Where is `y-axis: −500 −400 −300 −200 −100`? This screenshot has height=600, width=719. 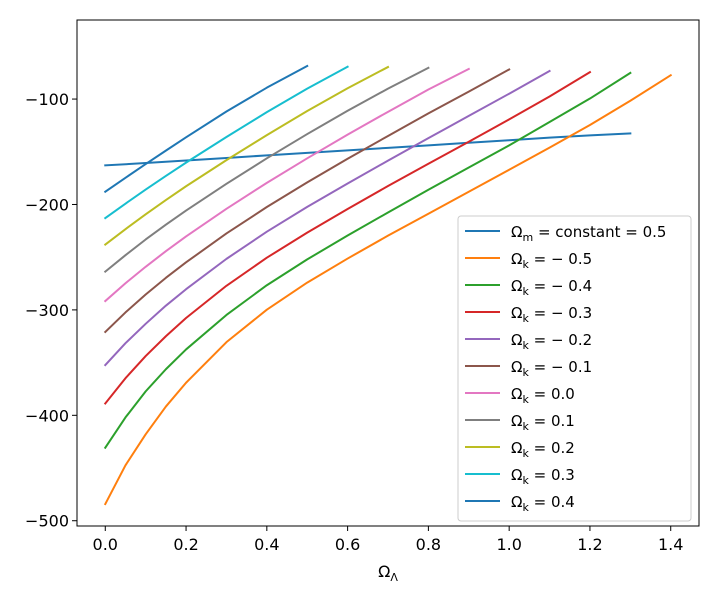
y-axis: −500 −400 −300 −200 −100 is located at coordinates (51, 310).